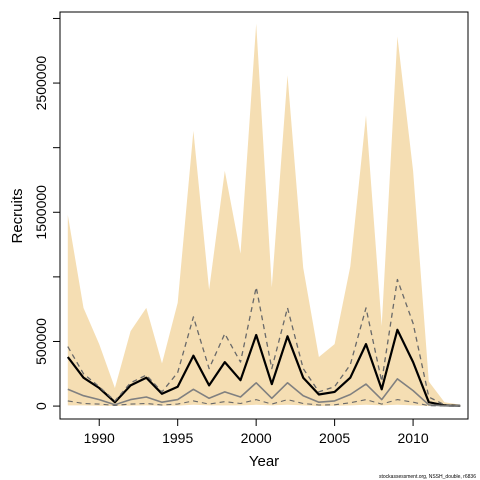 Image resolution: width=480 pixels, height=480 pixels. I want to click on y-tick-label-0: 0, so click(41, 406).